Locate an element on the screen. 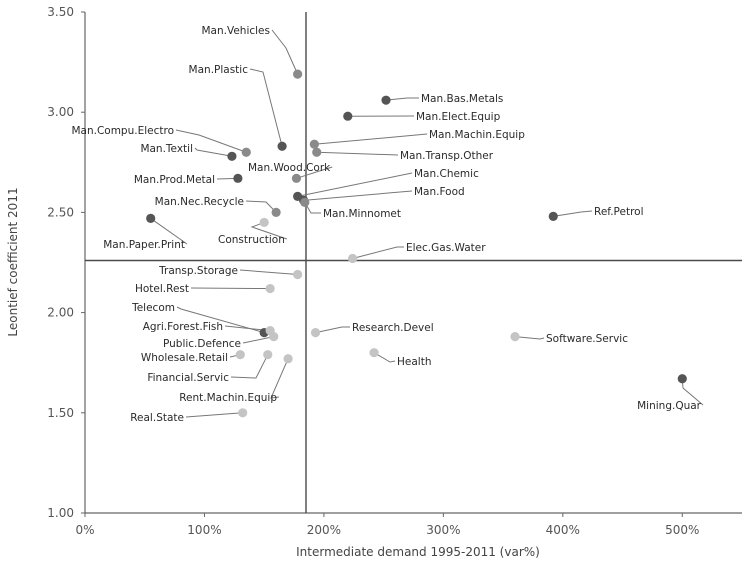 The width and height of the screenshot is (752, 571). leader-line-research-devel is located at coordinates (332, 330).